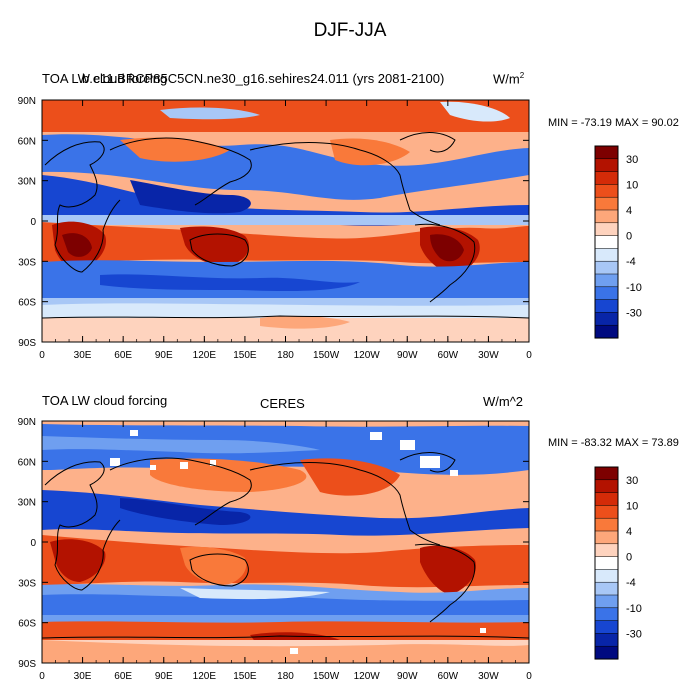 The height and width of the screenshot is (700, 700). Describe the element at coordinates (105, 78) in the screenshot. I see `panel1-left-title: TOA LW cloud forcing` at that location.